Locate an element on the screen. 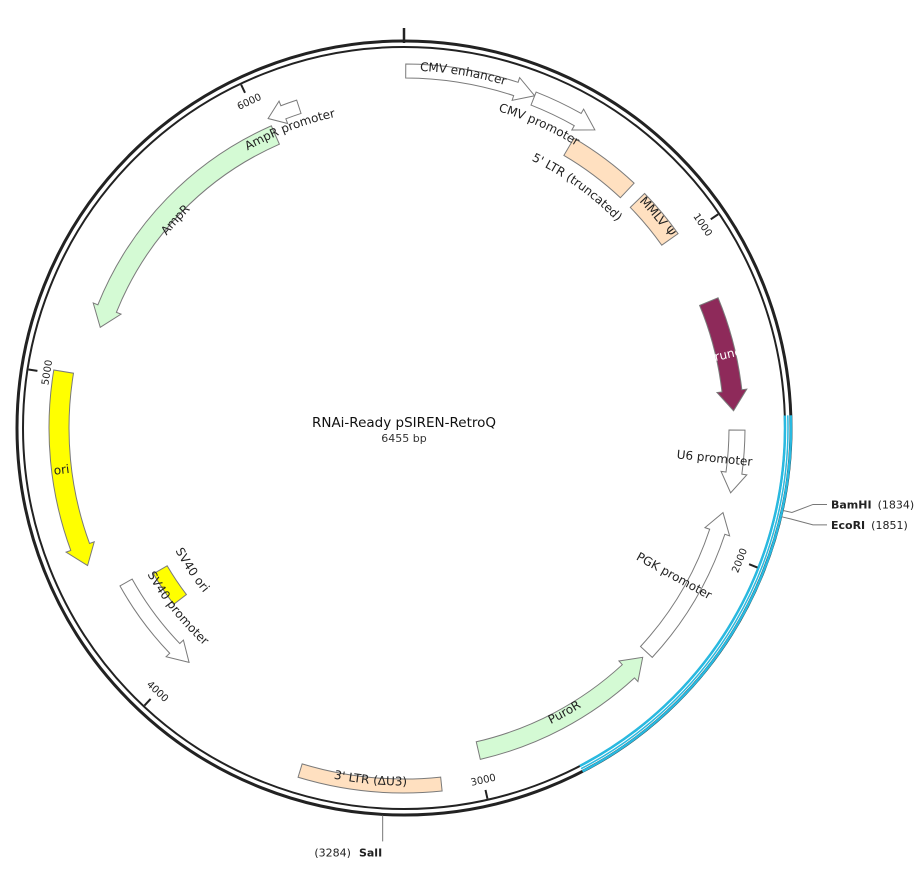 The height and width of the screenshot is (873, 923). feature-puror is located at coordinates (559, 708).